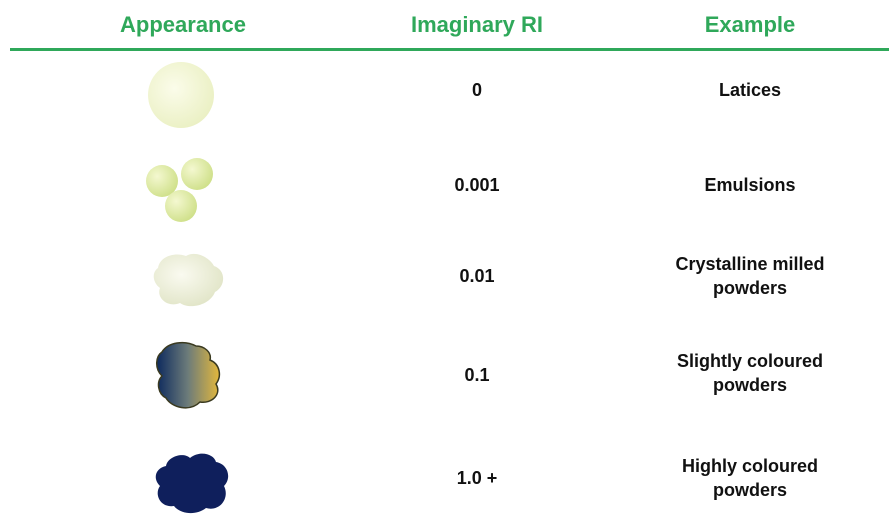 This screenshot has width=889, height=517. What do you see at coordinates (750, 276) in the screenshot?
I see `example: Crystalline milled powders` at bounding box center [750, 276].